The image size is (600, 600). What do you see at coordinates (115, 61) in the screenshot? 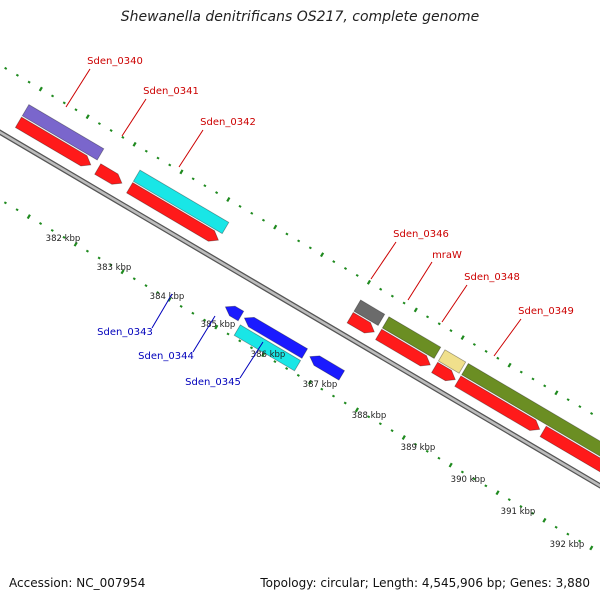
I see `gene-label: Sden_0340` at bounding box center [115, 61].